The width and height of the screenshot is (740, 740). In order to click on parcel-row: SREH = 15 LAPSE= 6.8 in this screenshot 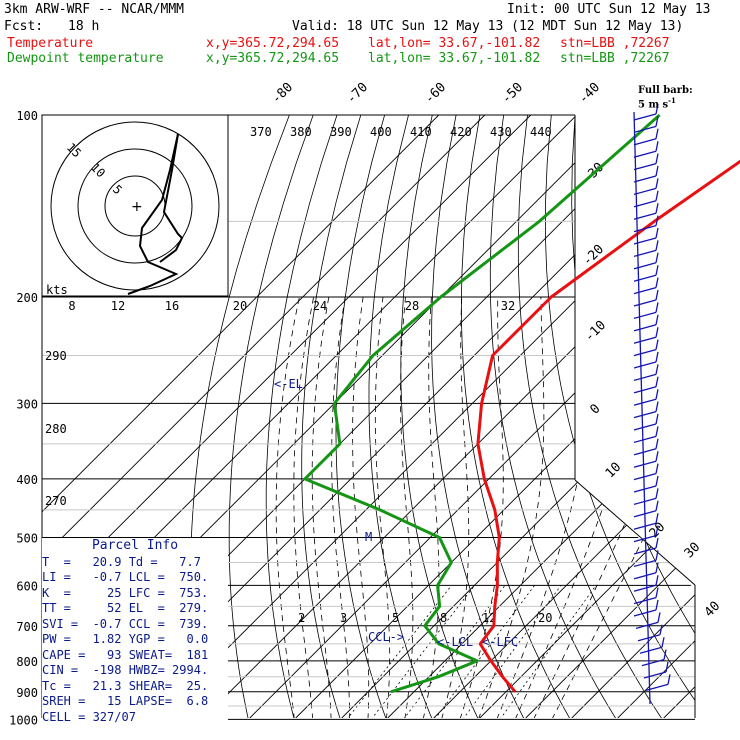, I will do `click(125, 701)`.